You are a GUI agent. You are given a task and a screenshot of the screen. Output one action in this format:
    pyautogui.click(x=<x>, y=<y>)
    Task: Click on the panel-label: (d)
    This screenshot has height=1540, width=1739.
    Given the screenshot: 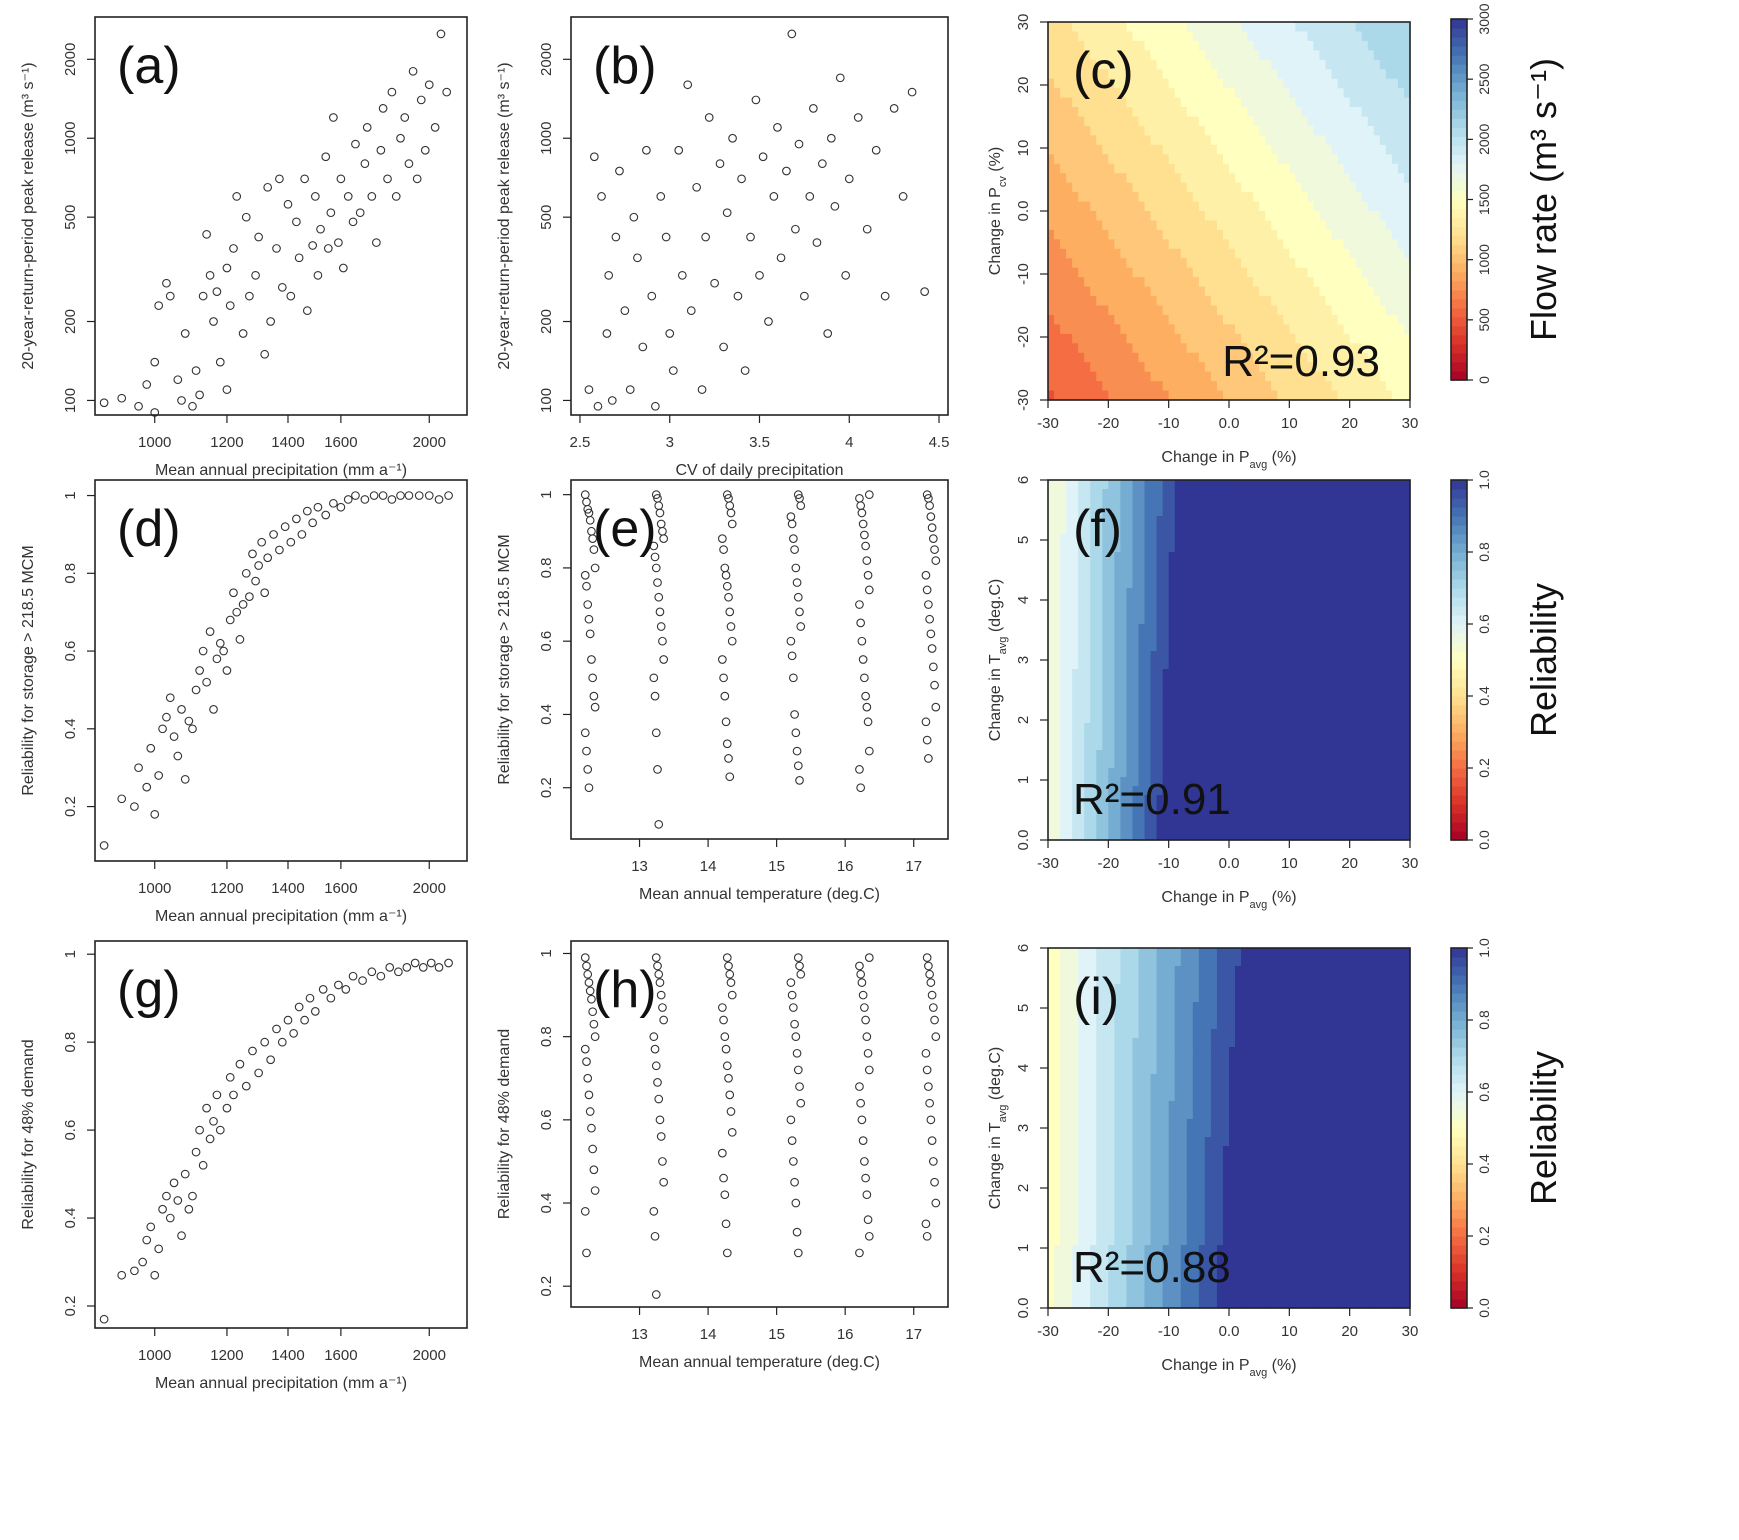 What is the action you would take?
    pyautogui.click(x=149, y=529)
    